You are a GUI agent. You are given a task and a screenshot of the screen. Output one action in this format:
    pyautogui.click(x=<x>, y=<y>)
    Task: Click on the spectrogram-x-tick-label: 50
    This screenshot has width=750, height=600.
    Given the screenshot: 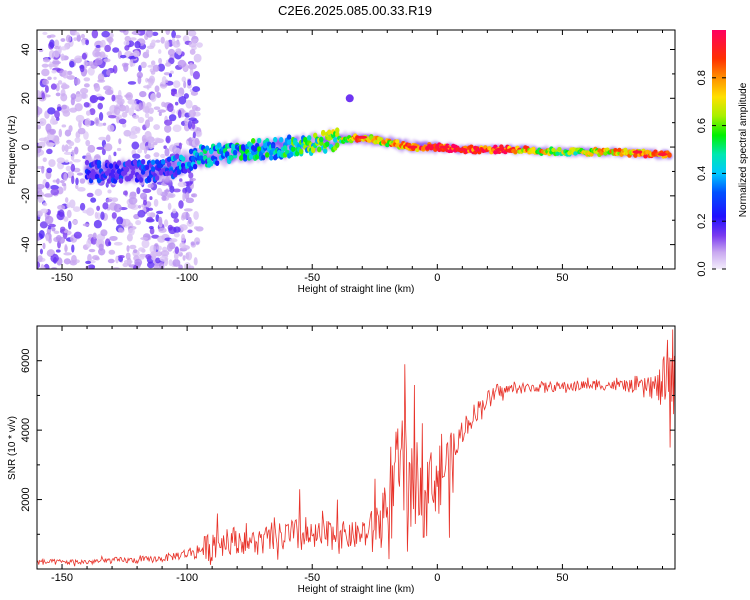 What is the action you would take?
    pyautogui.click(x=562, y=278)
    